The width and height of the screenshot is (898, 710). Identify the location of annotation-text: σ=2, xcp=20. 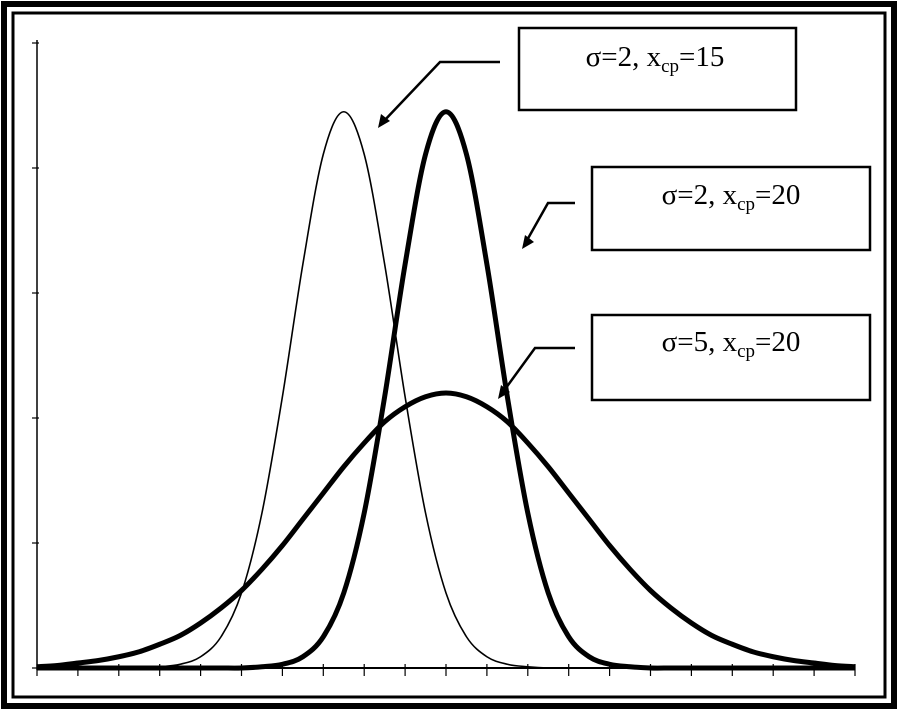
(731, 197).